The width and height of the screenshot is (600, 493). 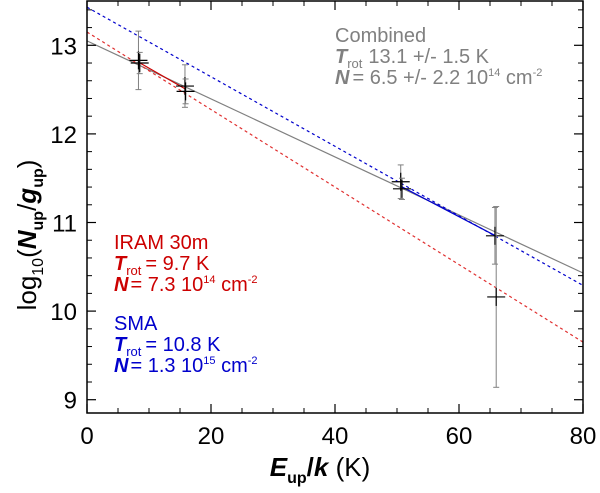 I want to click on x-tick-label: 20, so click(x=211, y=436).